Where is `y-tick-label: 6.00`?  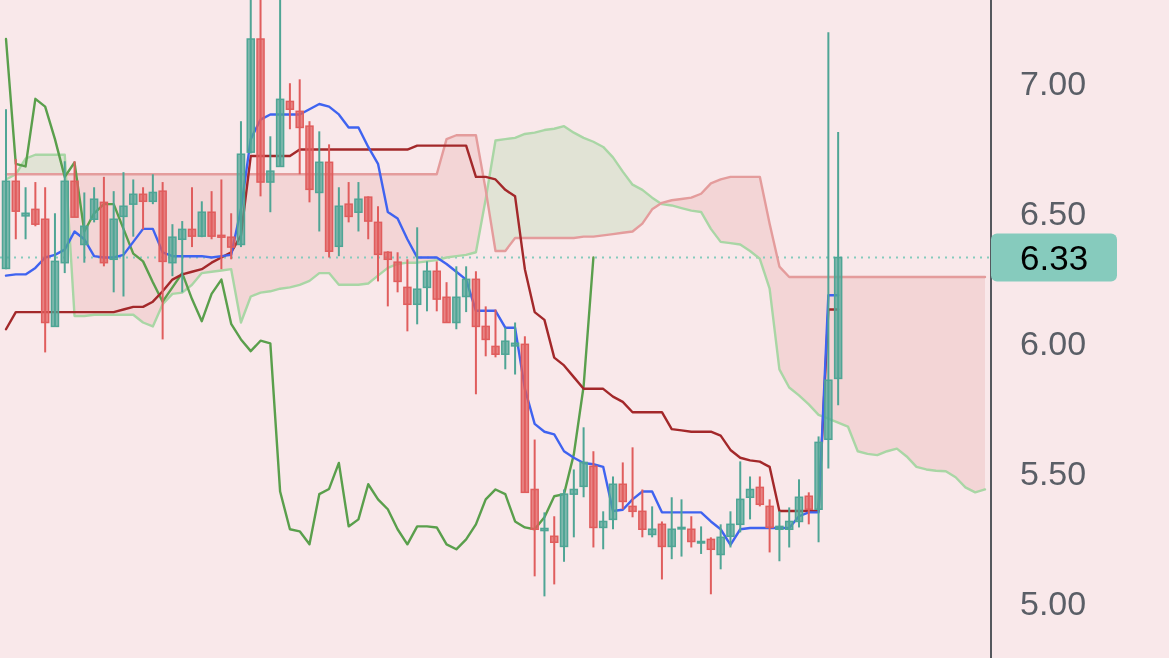
y-tick-label: 6.00 is located at coordinates (1053, 343).